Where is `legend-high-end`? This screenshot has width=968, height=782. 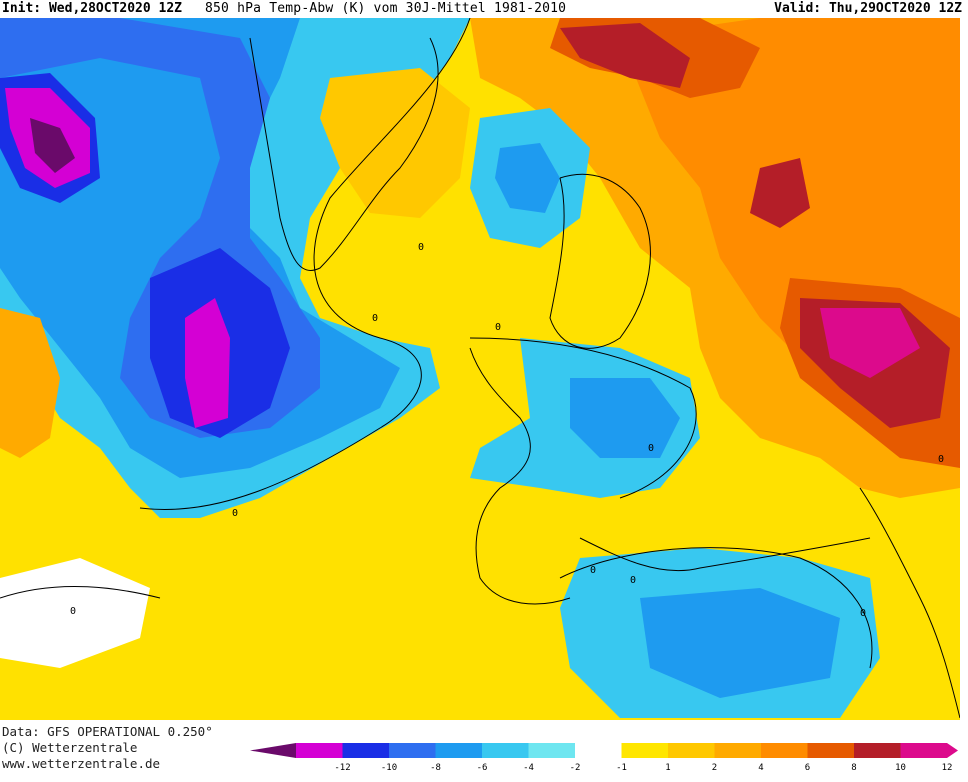
legend-high-end is located at coordinates (952, 750).